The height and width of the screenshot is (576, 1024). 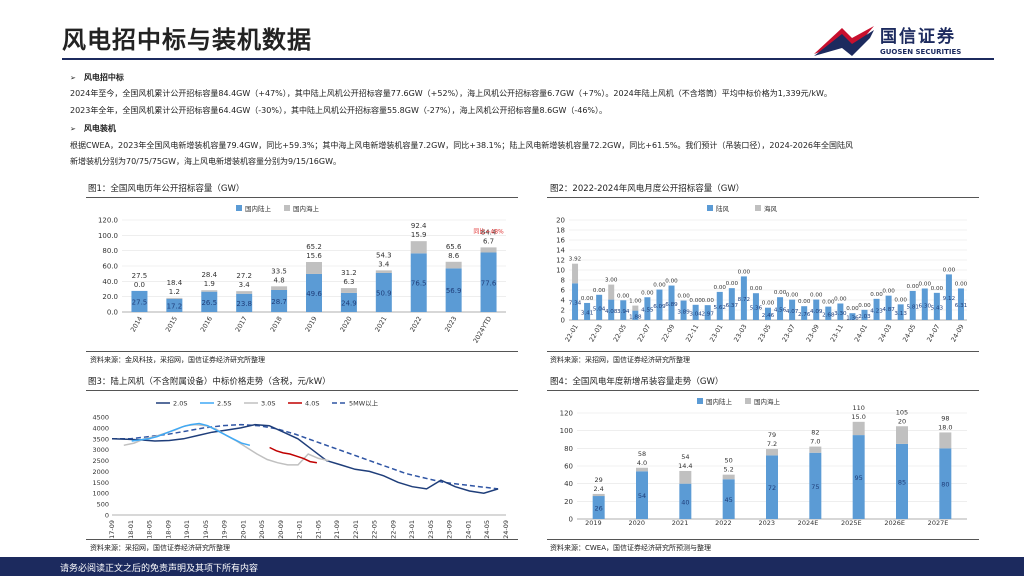 What do you see at coordinates (635, 302) in the screenshot?
I see `data-label: 1.00` at bounding box center [635, 302].